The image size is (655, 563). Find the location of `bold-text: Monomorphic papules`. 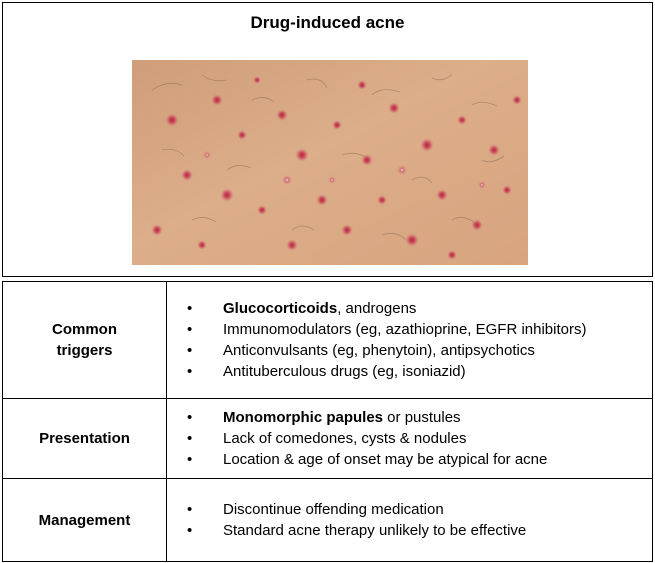

bold-text: Monomorphic papules is located at coordinates (303, 417).